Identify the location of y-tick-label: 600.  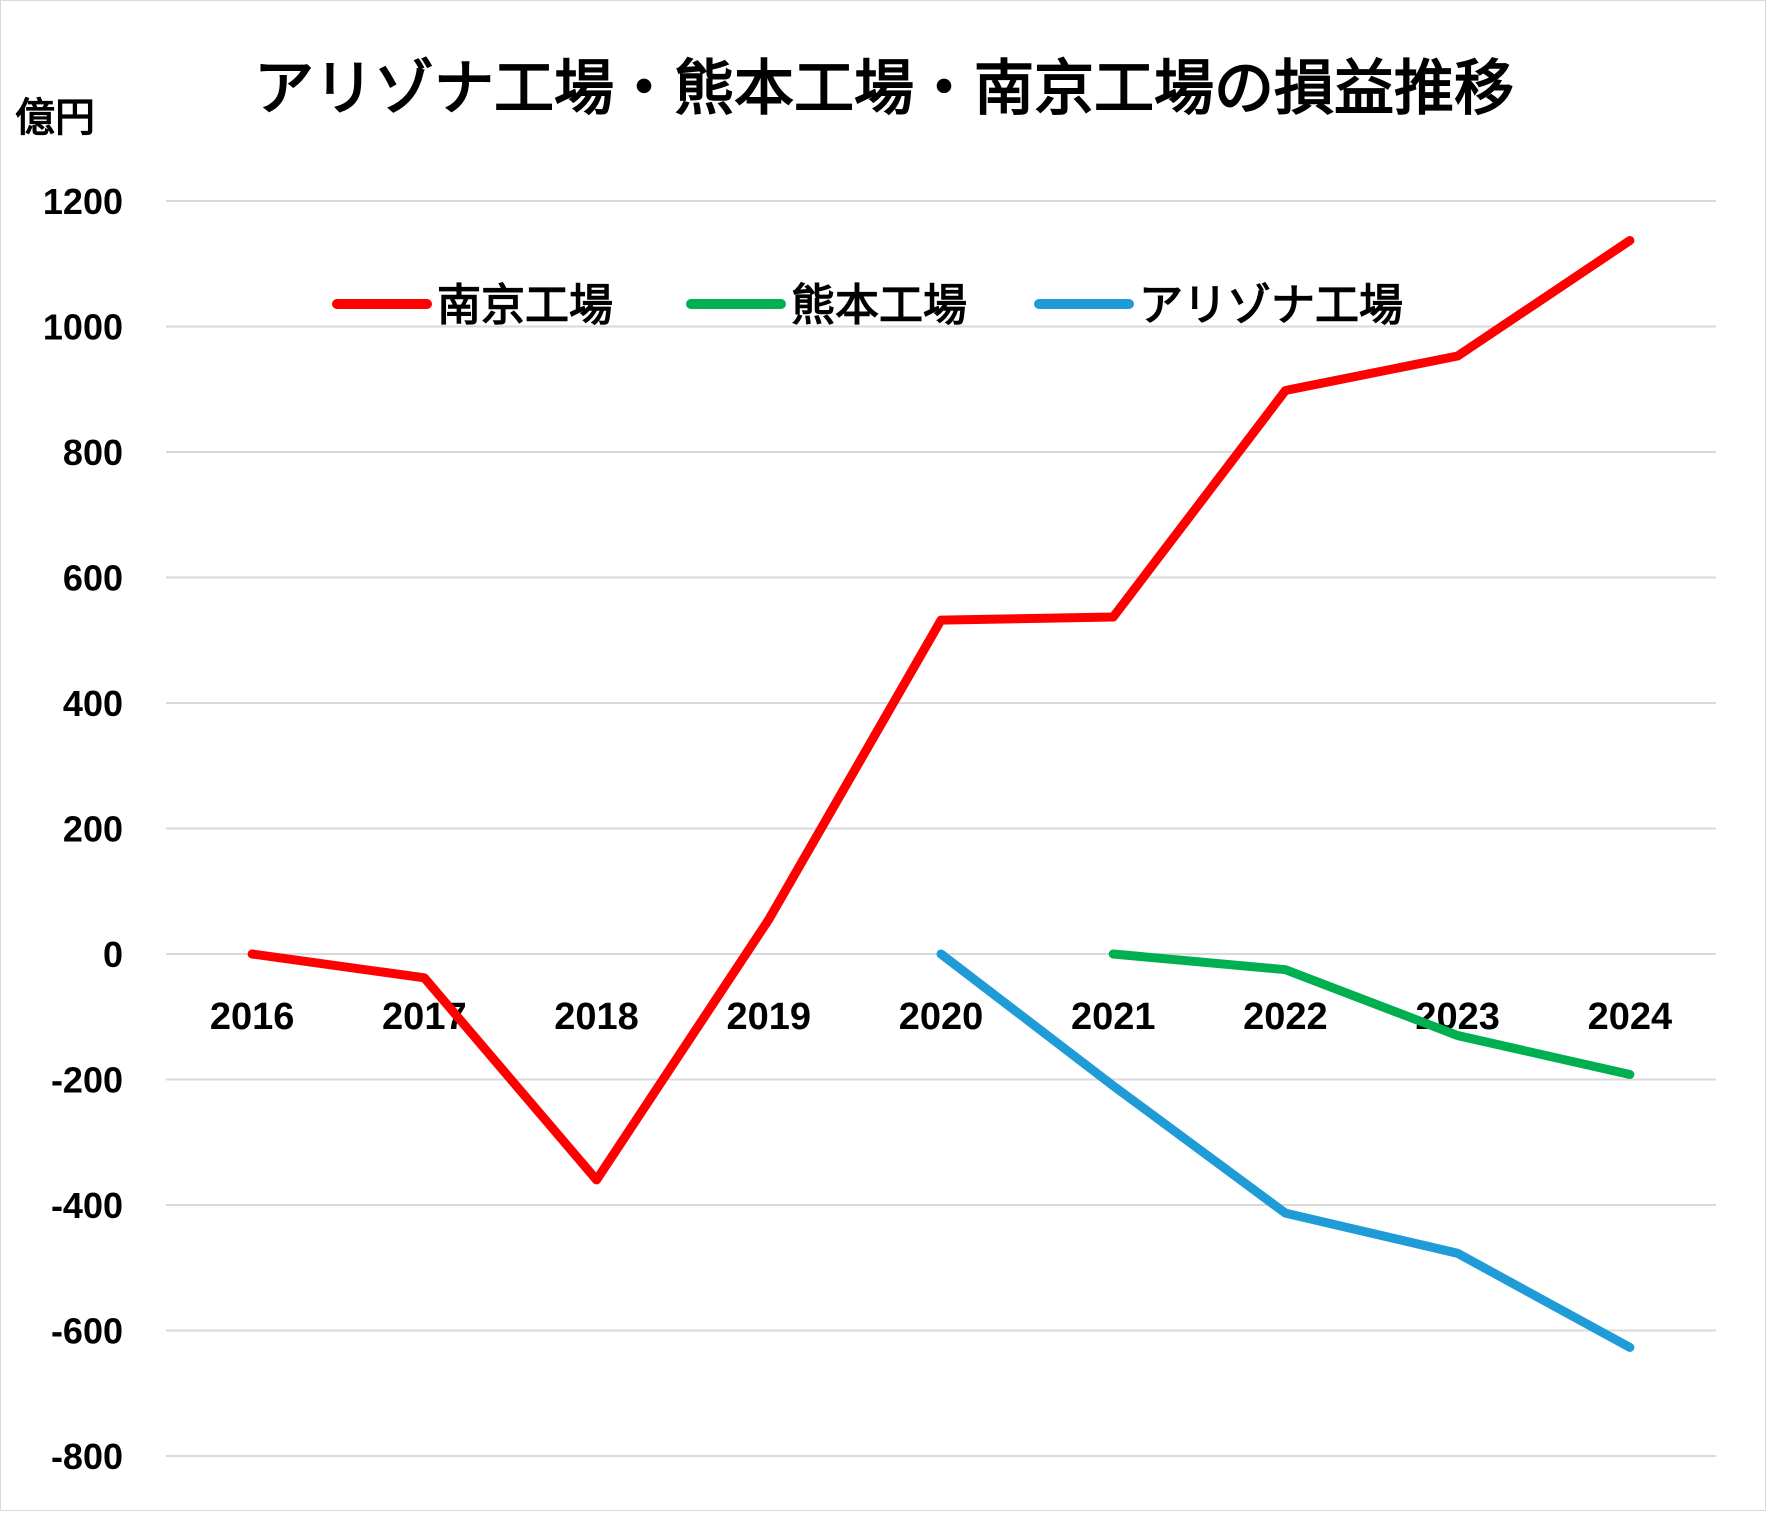
(93, 578).